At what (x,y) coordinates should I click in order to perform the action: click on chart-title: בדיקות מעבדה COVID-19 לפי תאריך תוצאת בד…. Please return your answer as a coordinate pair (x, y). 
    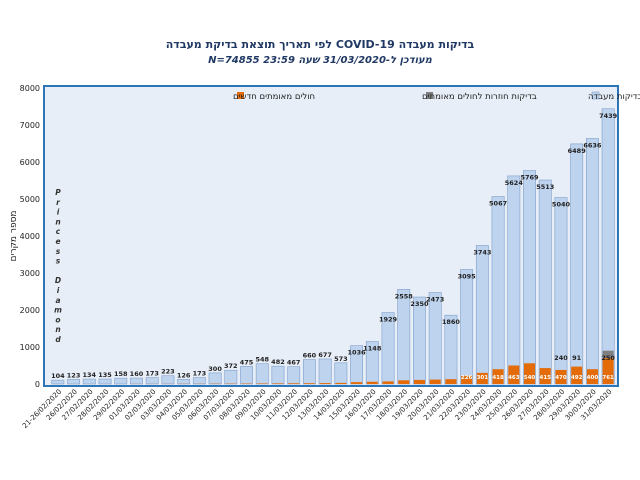
    Looking at the image, I should click on (320, 44).